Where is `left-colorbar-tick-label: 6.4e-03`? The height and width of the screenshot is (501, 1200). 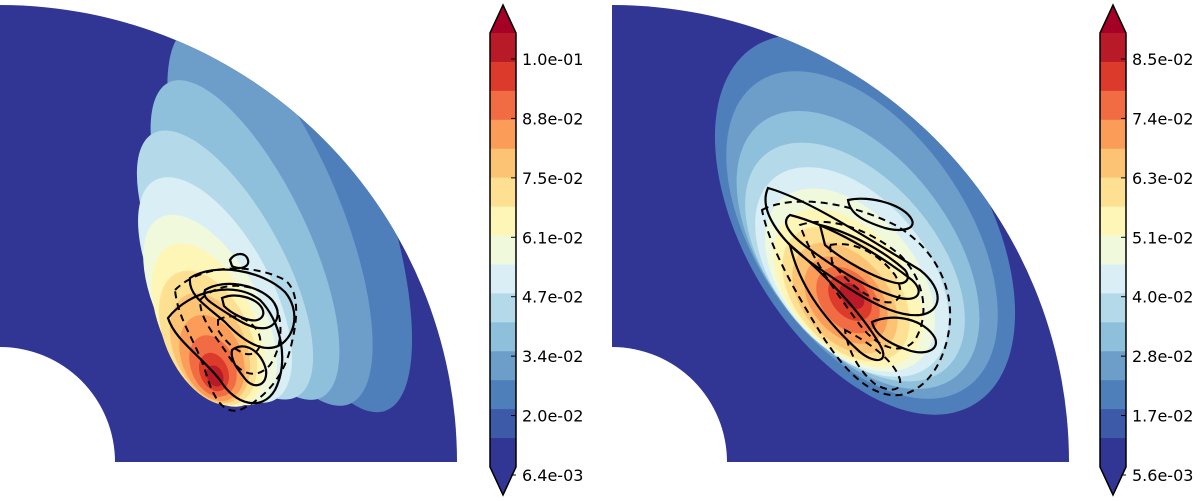
left-colorbar-tick-label: 6.4e-03 is located at coordinates (552, 475).